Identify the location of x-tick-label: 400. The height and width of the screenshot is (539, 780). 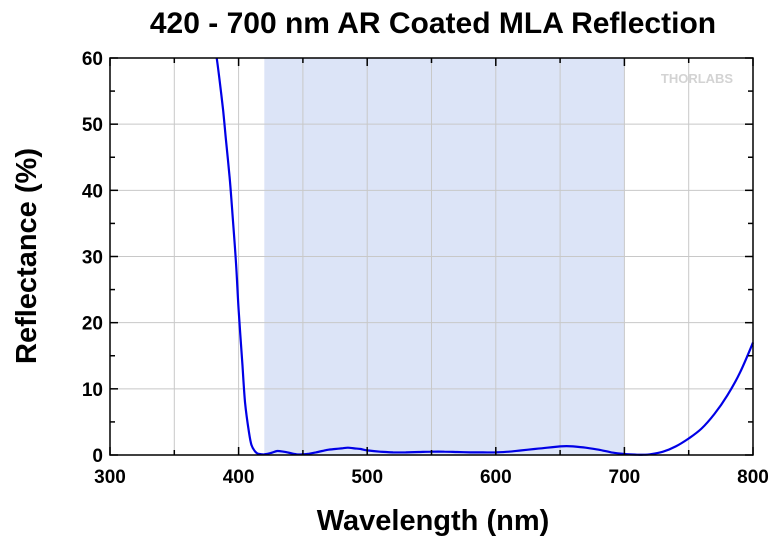
(239, 477).